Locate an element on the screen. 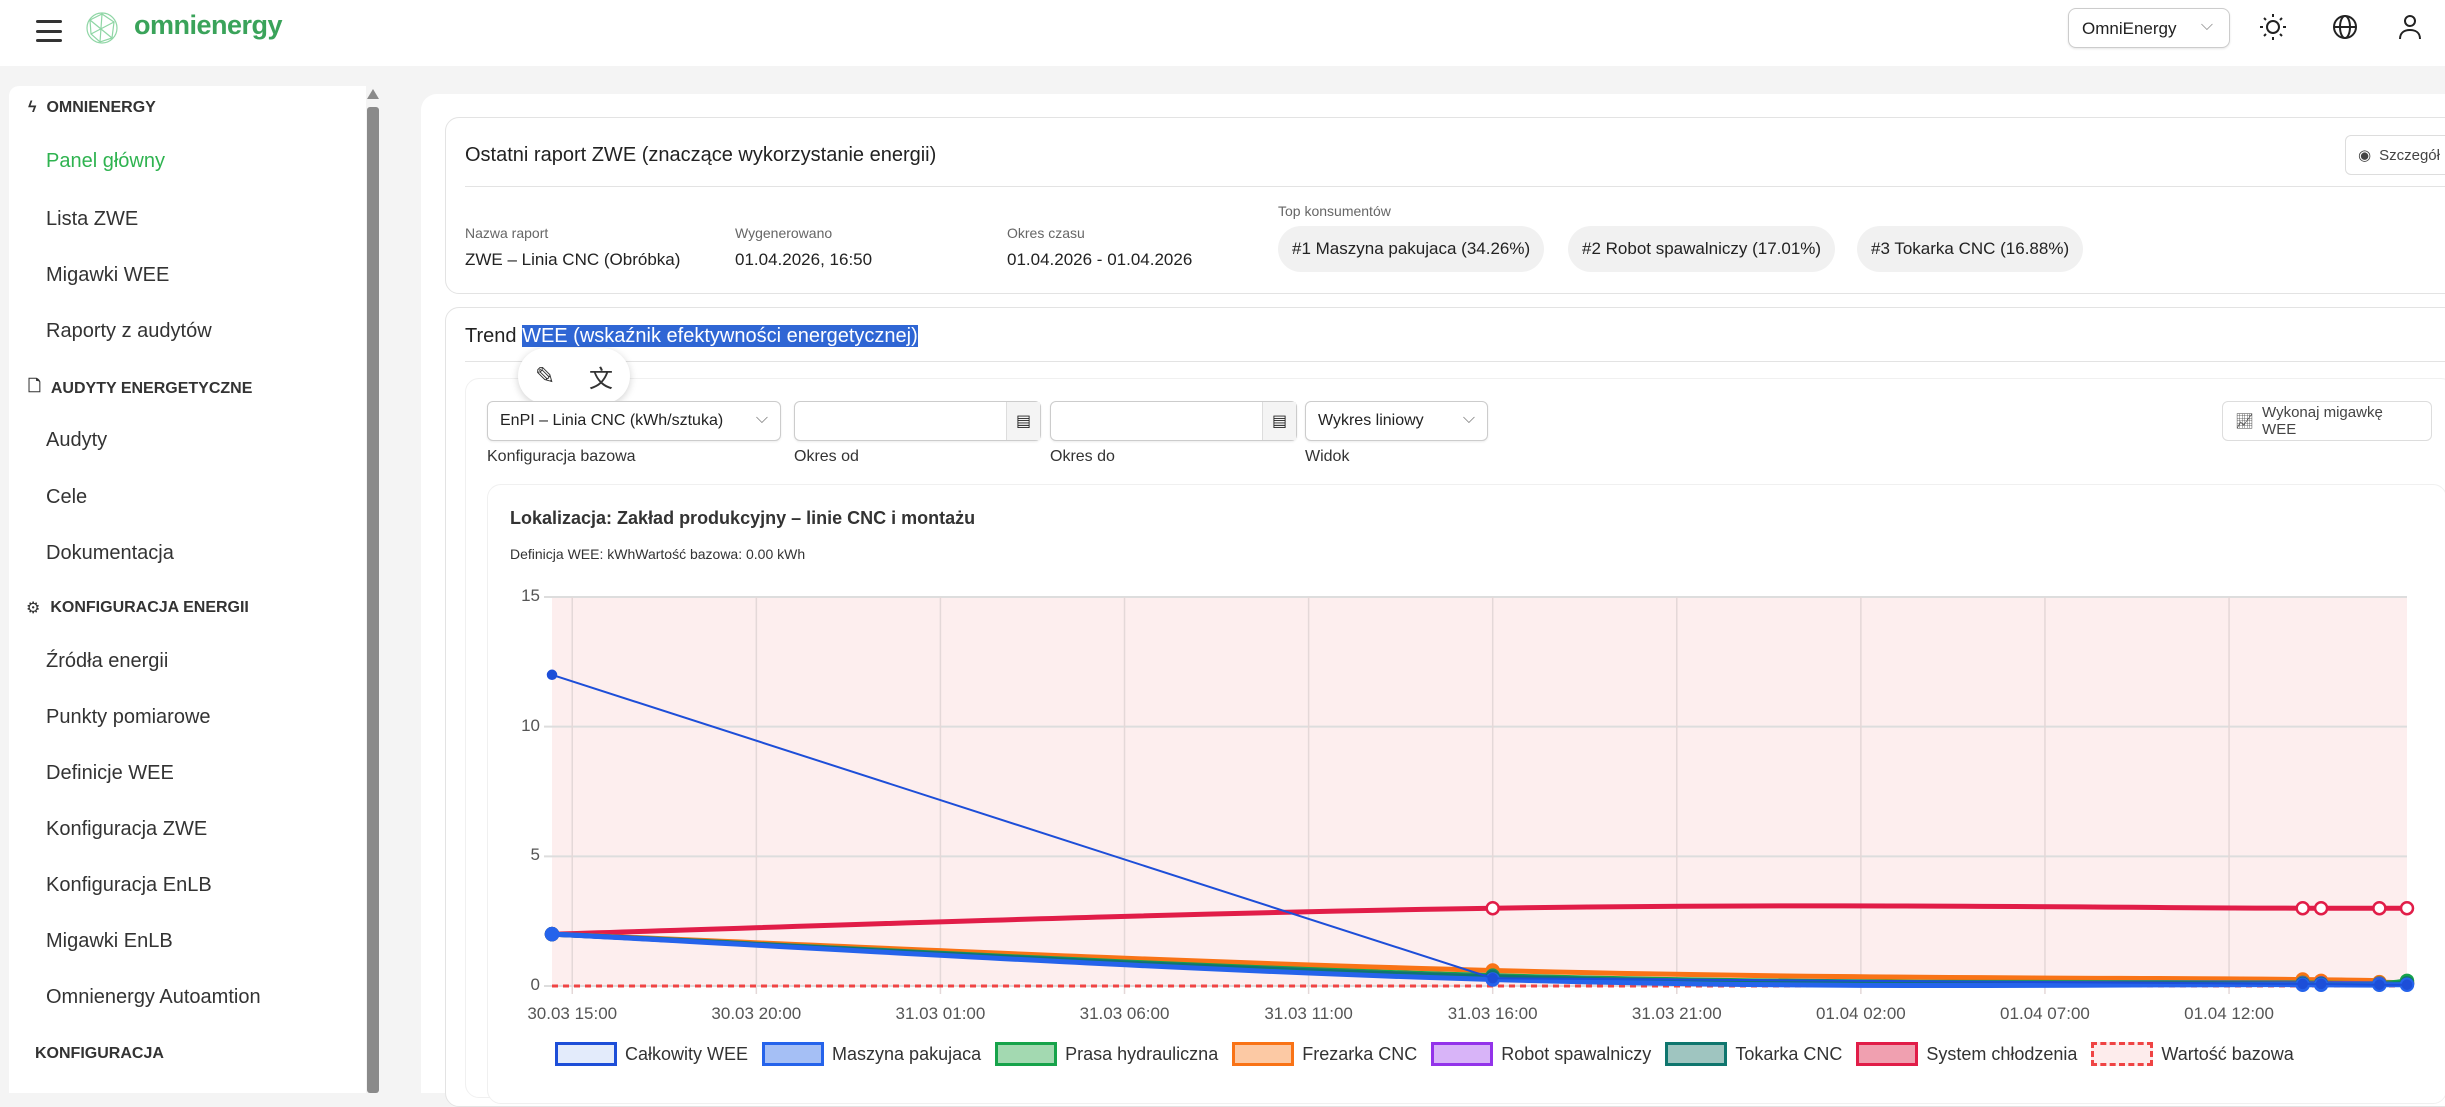 This screenshot has height=1107, width=2445. sidebar-item-punkty-pomiarowe: Punkty pomiarowe is located at coordinates (128, 717).